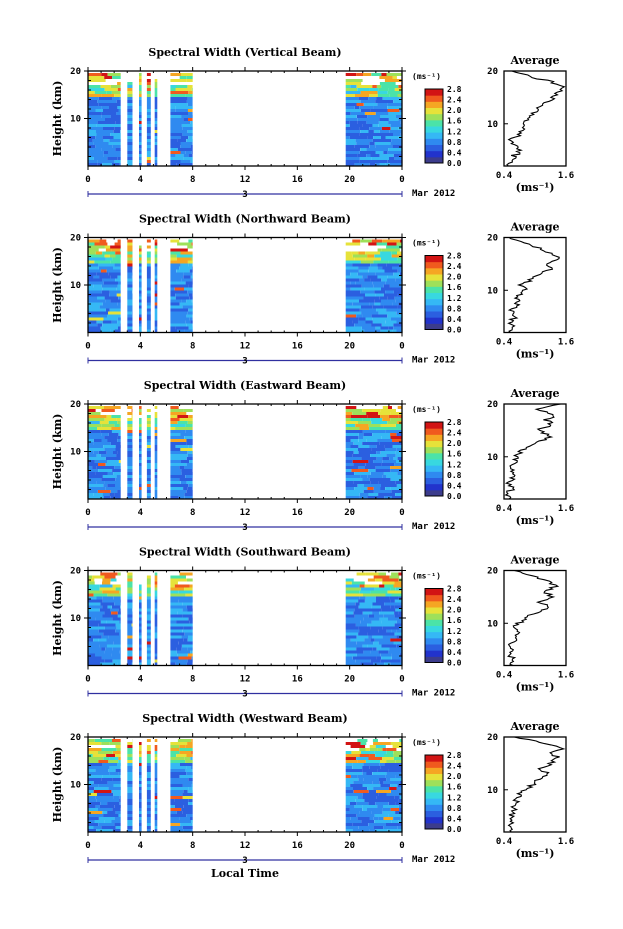  What do you see at coordinates (532, 451) in the screenshot?
I see `average-profile-line` at bounding box center [532, 451].